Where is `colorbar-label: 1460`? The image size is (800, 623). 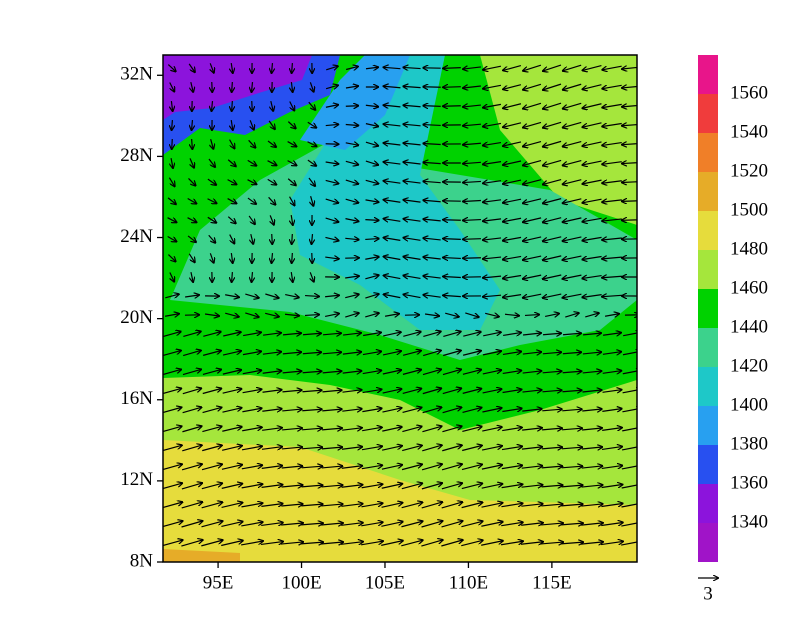
colorbar-label: 1460 is located at coordinates (749, 287).